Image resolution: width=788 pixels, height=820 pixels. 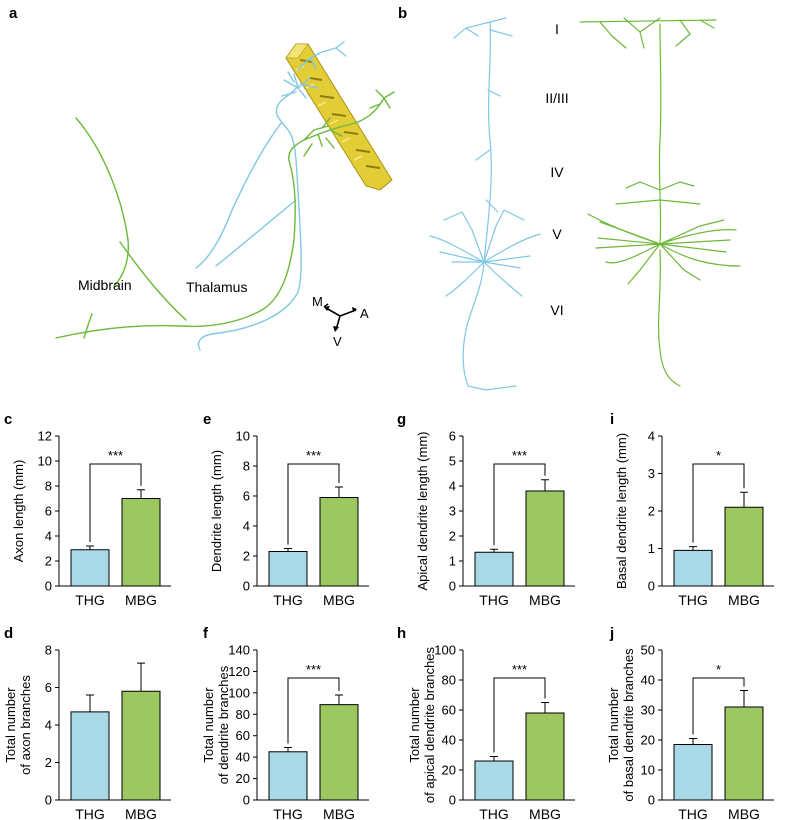 I want to click on panel-c-letter: c, so click(x=8, y=419).